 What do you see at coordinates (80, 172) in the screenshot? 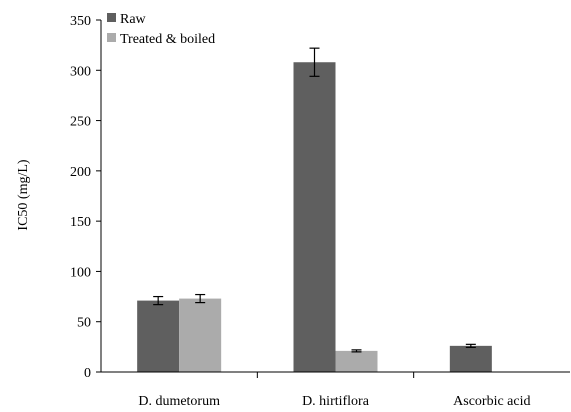
I see `y-tick-label: 200` at bounding box center [80, 172].